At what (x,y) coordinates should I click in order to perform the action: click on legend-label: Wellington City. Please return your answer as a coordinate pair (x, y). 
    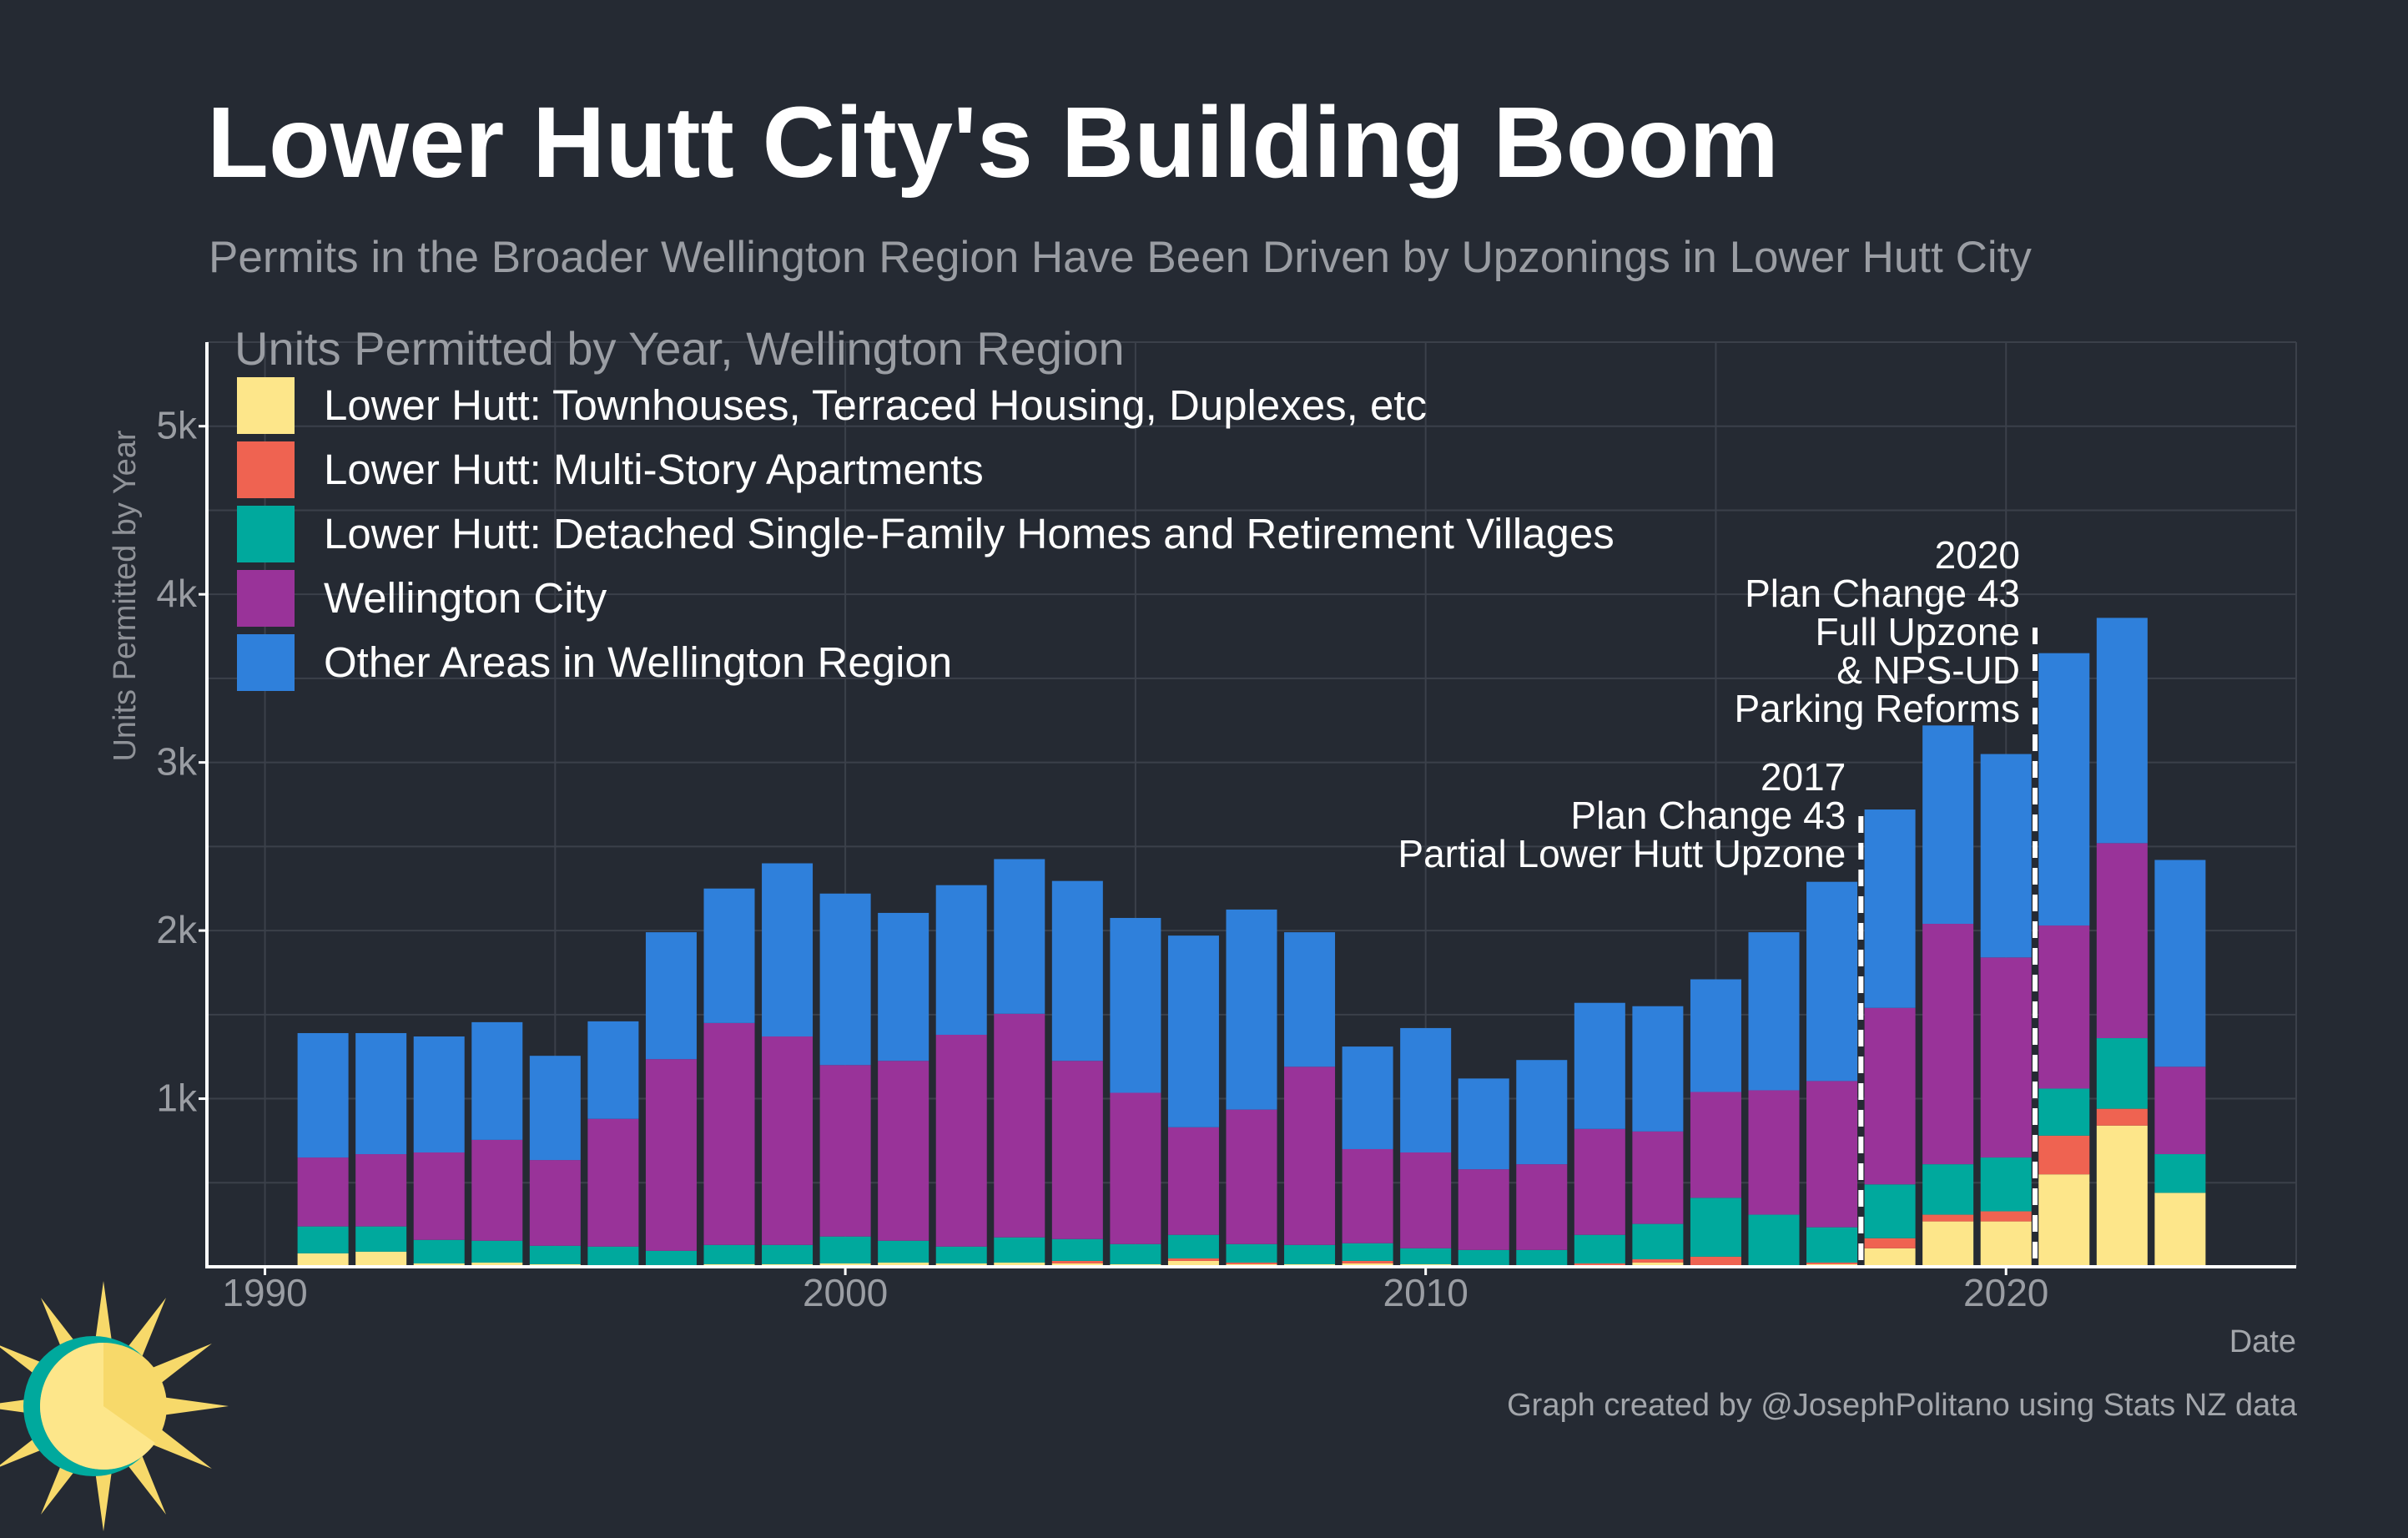
    Looking at the image, I should click on (465, 598).